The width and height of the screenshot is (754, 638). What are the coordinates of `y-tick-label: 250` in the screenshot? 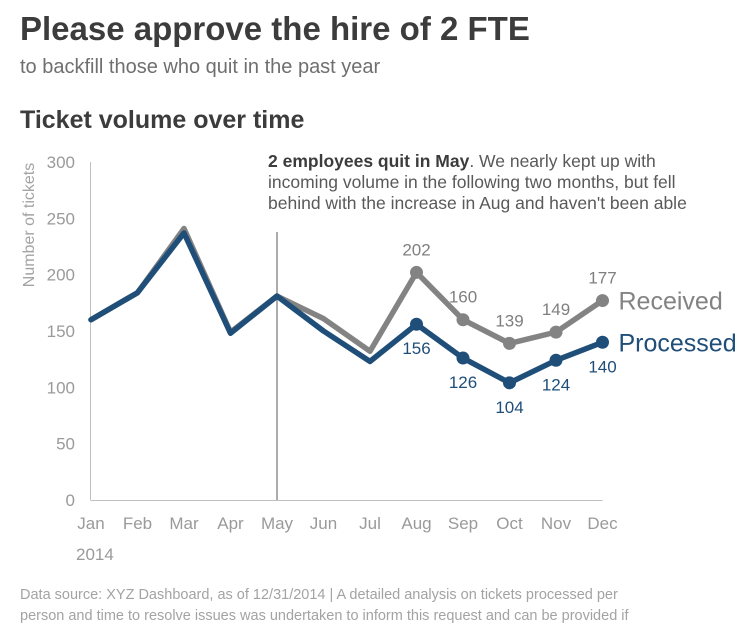 It's located at (61, 218).